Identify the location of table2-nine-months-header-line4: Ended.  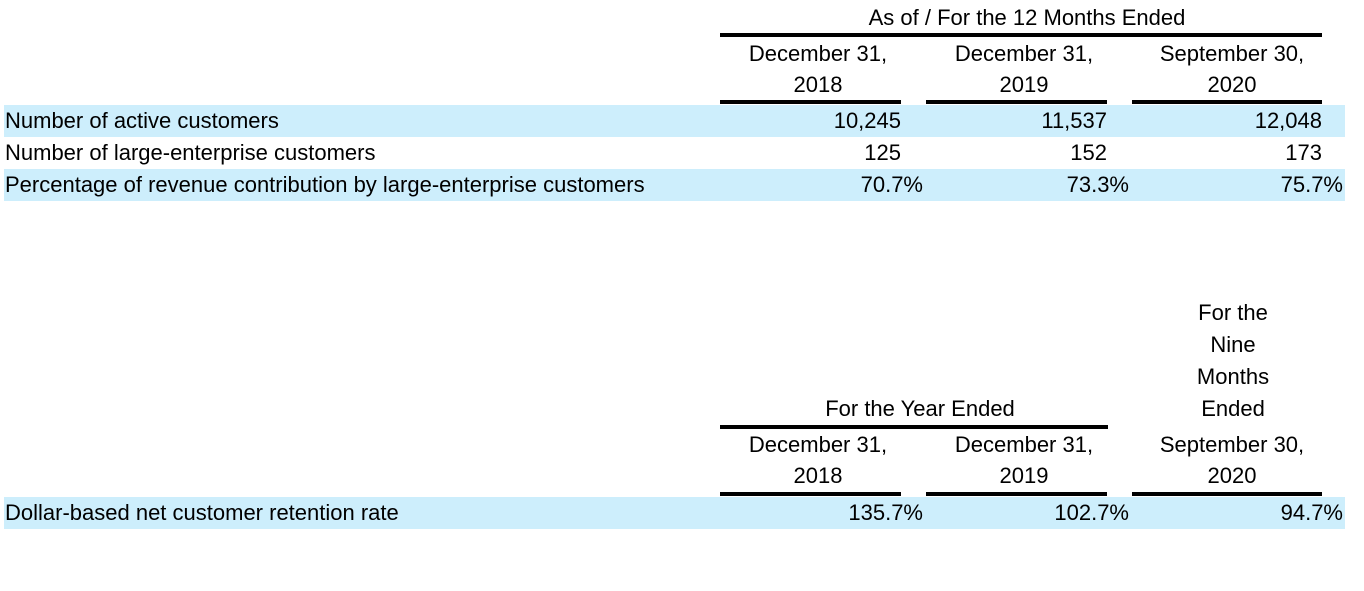
(1233, 408).